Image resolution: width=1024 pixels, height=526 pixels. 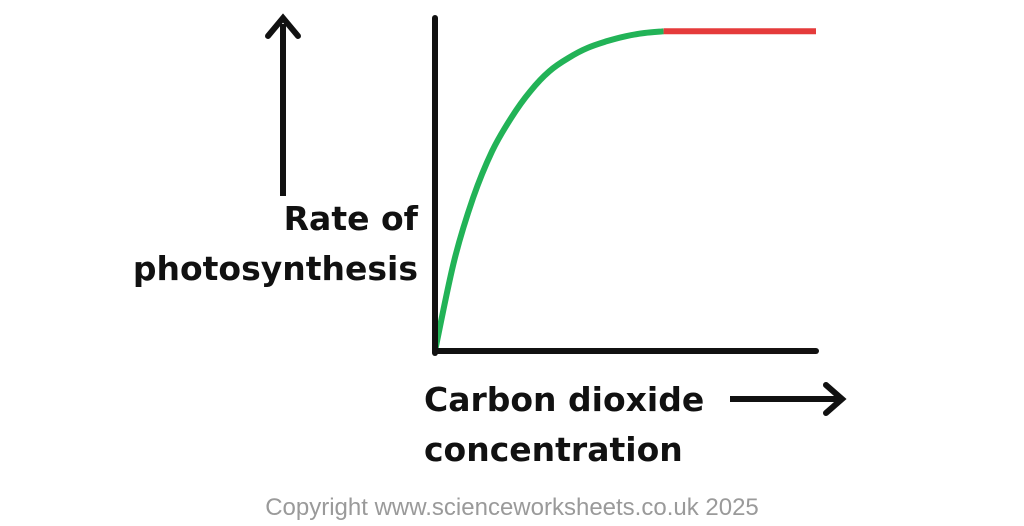 What do you see at coordinates (275, 268) in the screenshot?
I see `y-axis-label-line-2: photosynthesis` at bounding box center [275, 268].